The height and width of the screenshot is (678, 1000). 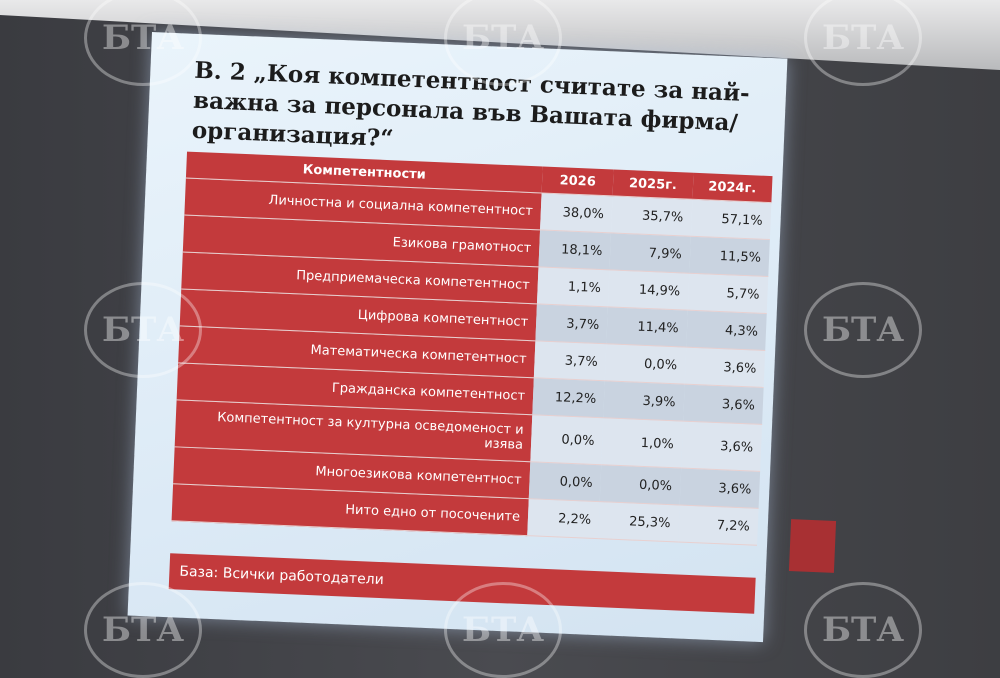 What do you see at coordinates (642, 443) in the screenshot?
I see `cell: 1,0%` at bounding box center [642, 443].